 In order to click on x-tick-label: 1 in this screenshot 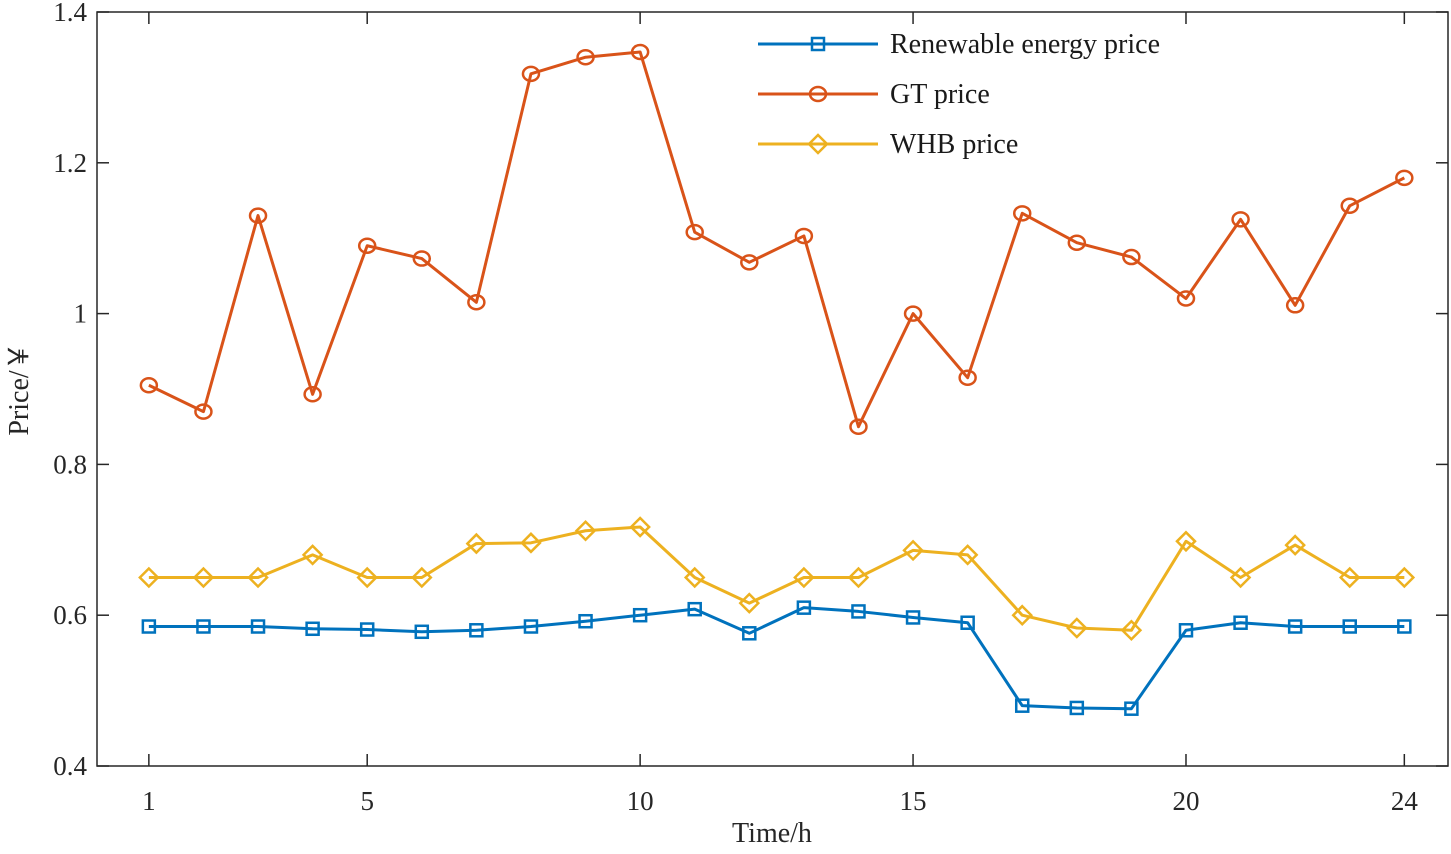, I will do `click(149, 801)`.